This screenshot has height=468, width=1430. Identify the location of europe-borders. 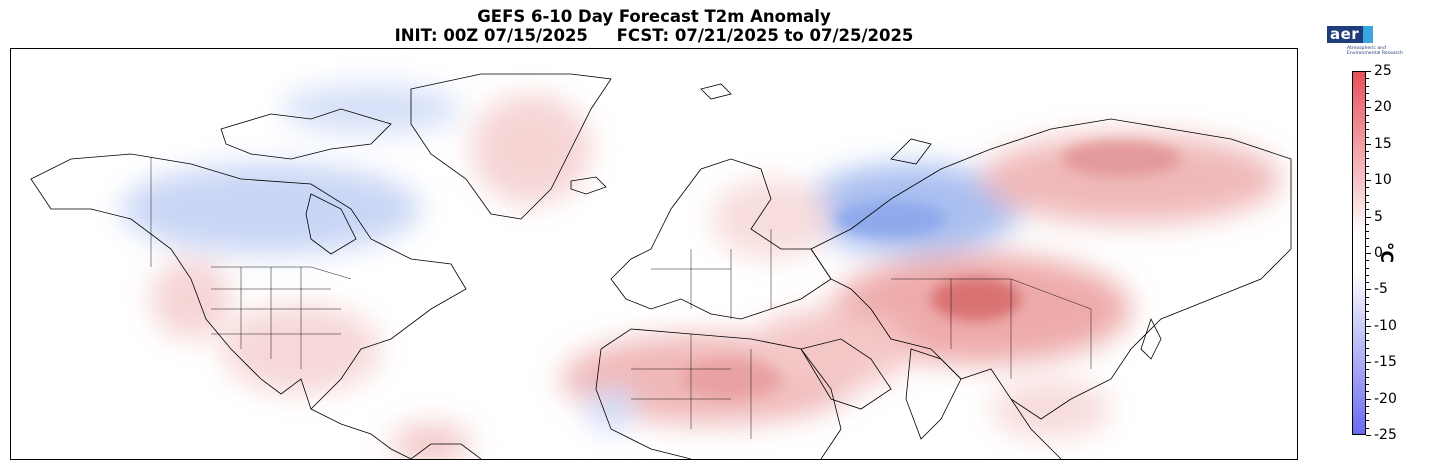
(711, 274).